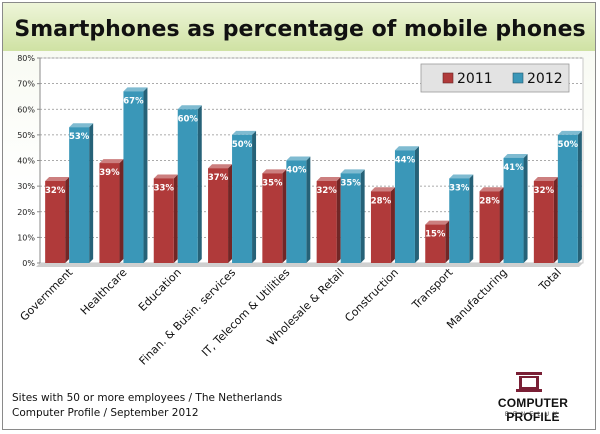  What do you see at coordinates (529, 382) in the screenshot?
I see `logo-mark-icon` at bounding box center [529, 382].